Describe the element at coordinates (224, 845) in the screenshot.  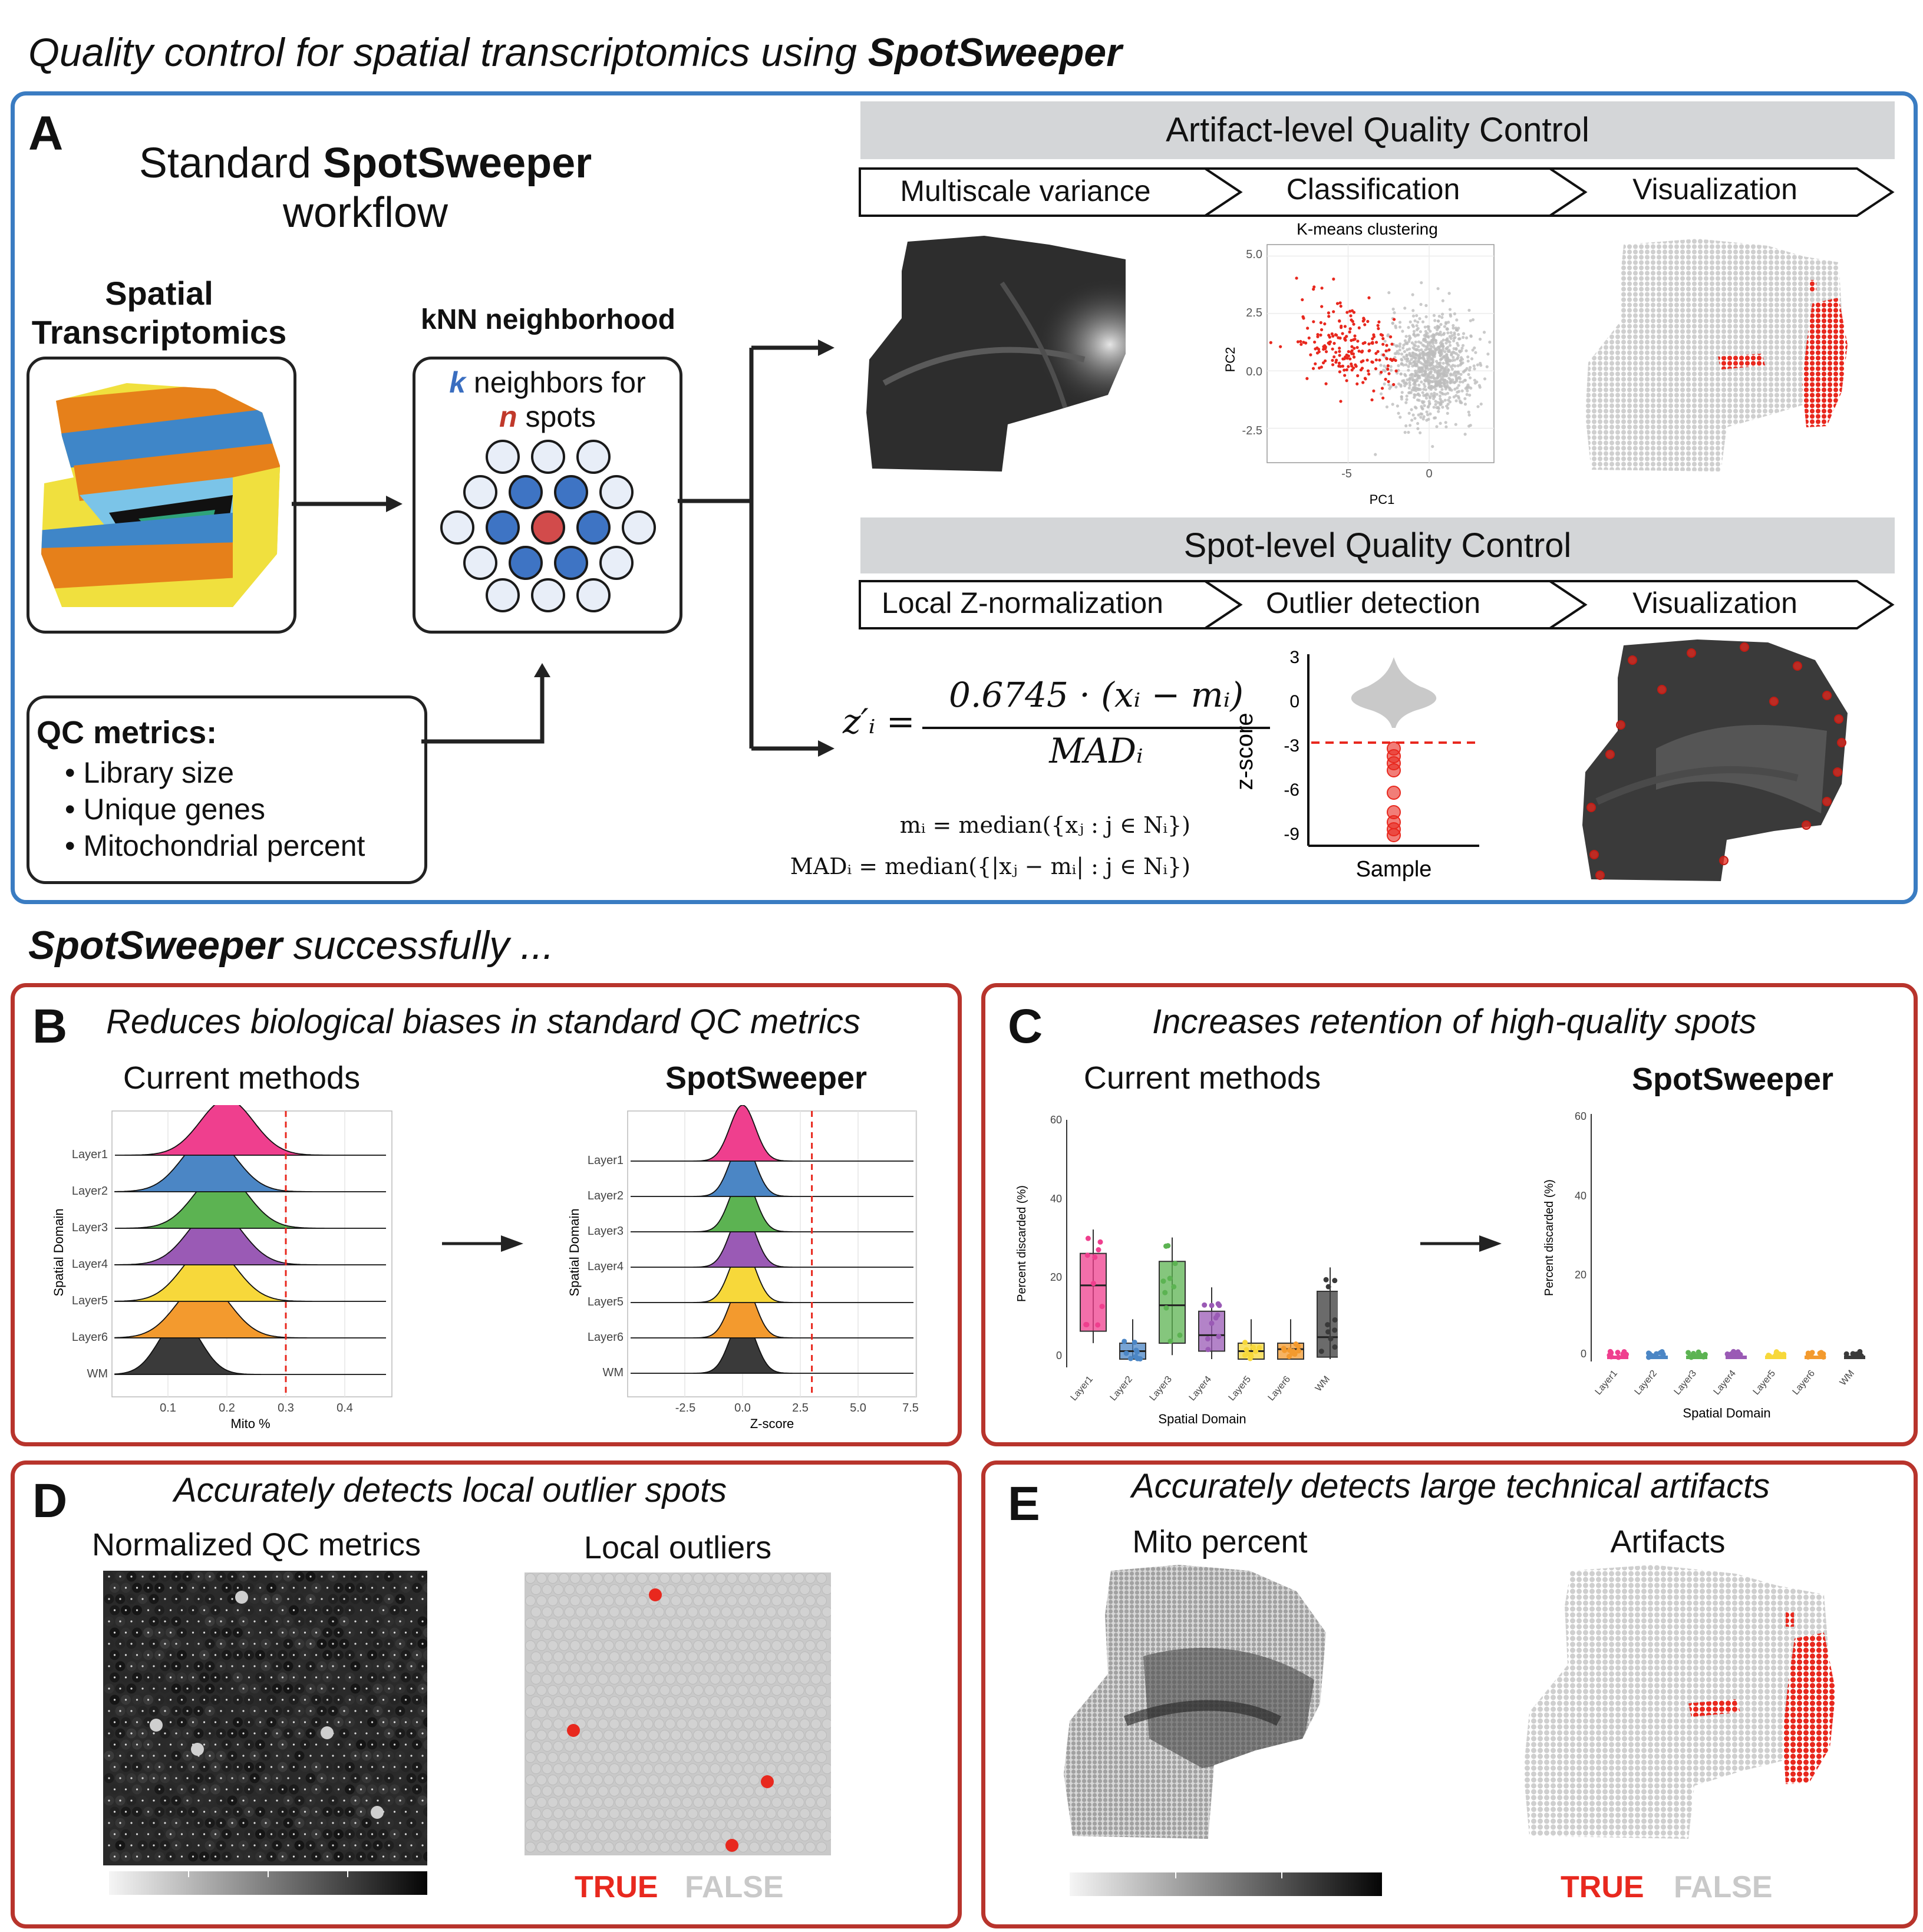
I see `qc-item-label: Mitochondrial percent` at that location.